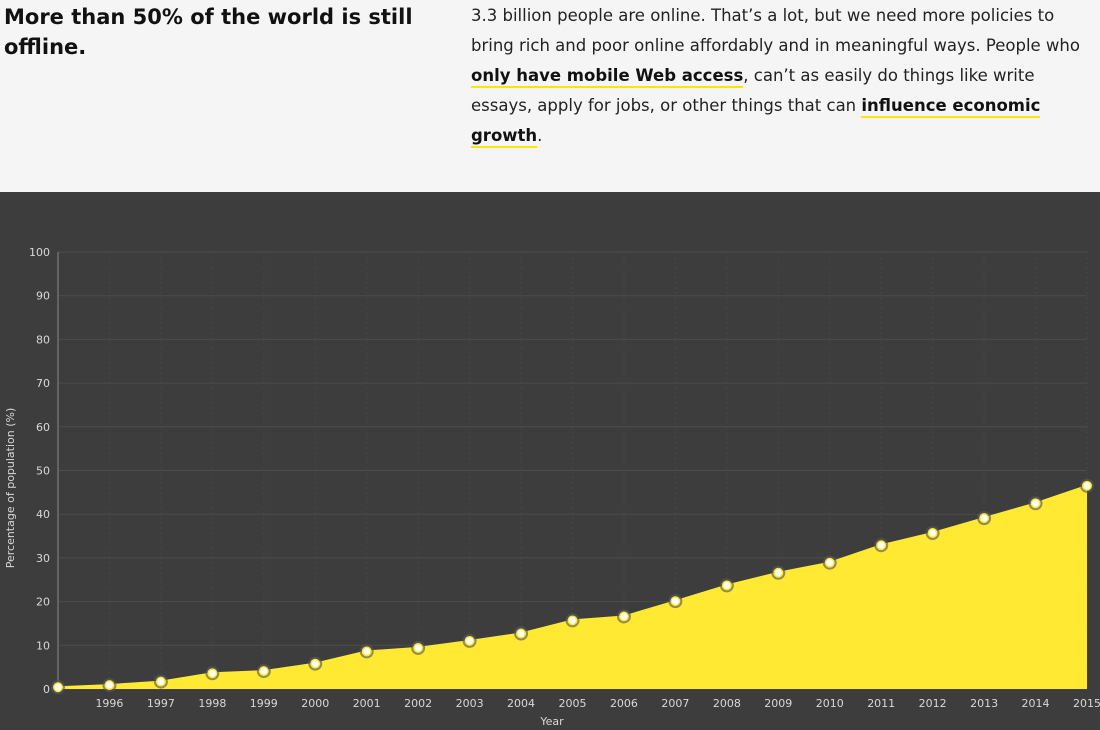  What do you see at coordinates (756, 122) in the screenshot?
I see `economic-growth-link: influence economic growth` at bounding box center [756, 122].